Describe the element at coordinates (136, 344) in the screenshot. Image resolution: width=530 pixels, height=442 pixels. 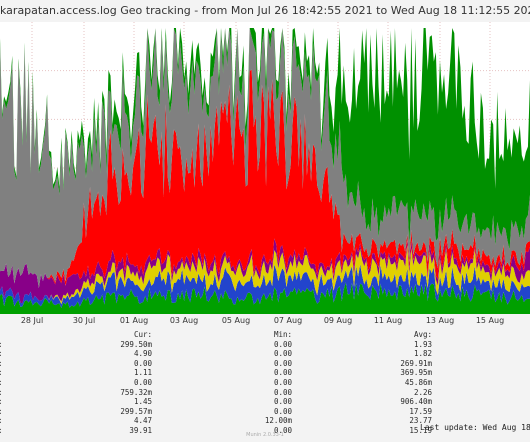
I see `legend-cur-value: 299.50m` at that location.